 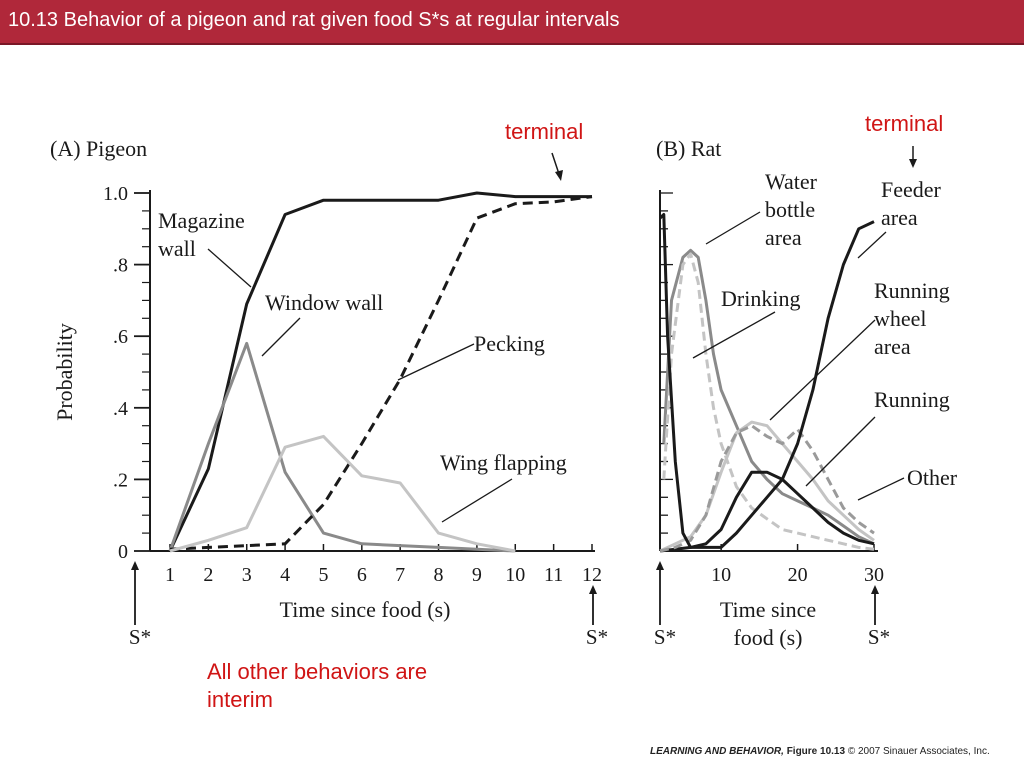 What do you see at coordinates (822, 370) in the screenshot?
I see `panel-b-leader-running-wheel-area` at bounding box center [822, 370].